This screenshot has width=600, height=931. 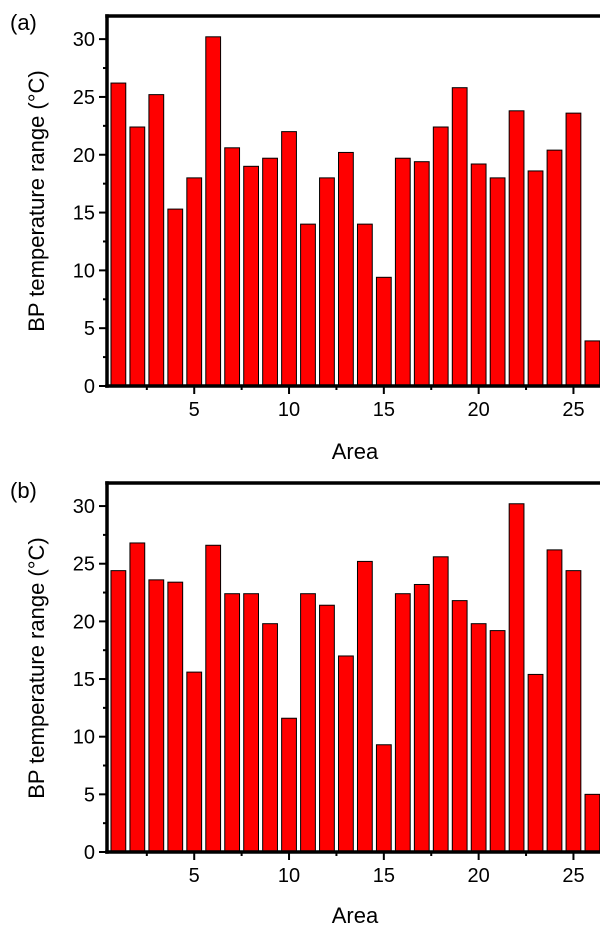 What do you see at coordinates (384, 876) in the screenshot?
I see `x-tick-label-b: 15` at bounding box center [384, 876].